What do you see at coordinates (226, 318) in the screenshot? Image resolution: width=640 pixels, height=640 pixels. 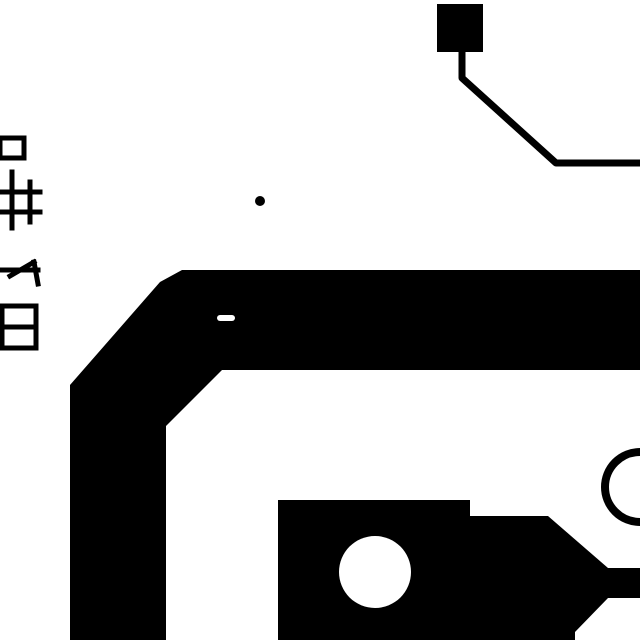 I see `trace-notch` at bounding box center [226, 318].